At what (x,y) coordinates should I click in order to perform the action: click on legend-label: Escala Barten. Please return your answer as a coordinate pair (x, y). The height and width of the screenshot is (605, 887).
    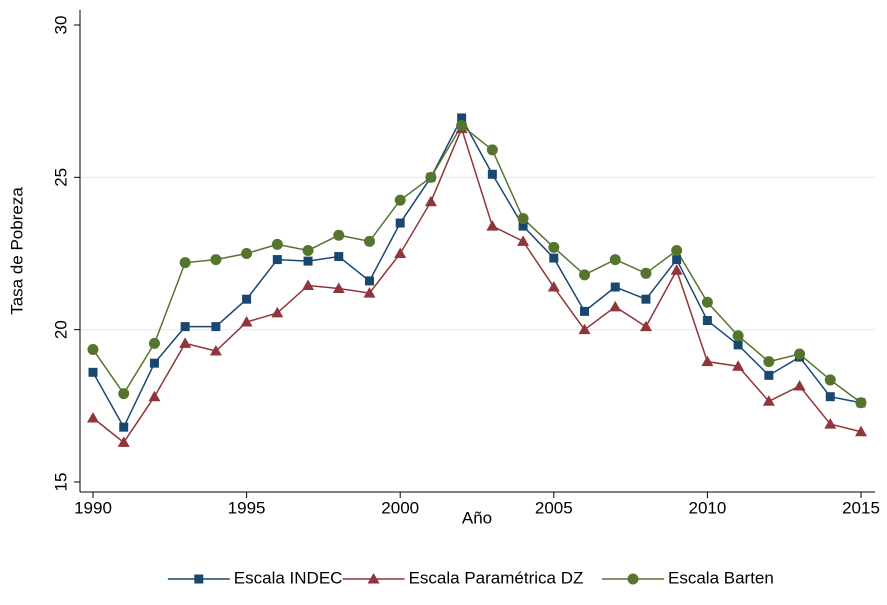
    Looking at the image, I should click on (721, 577).